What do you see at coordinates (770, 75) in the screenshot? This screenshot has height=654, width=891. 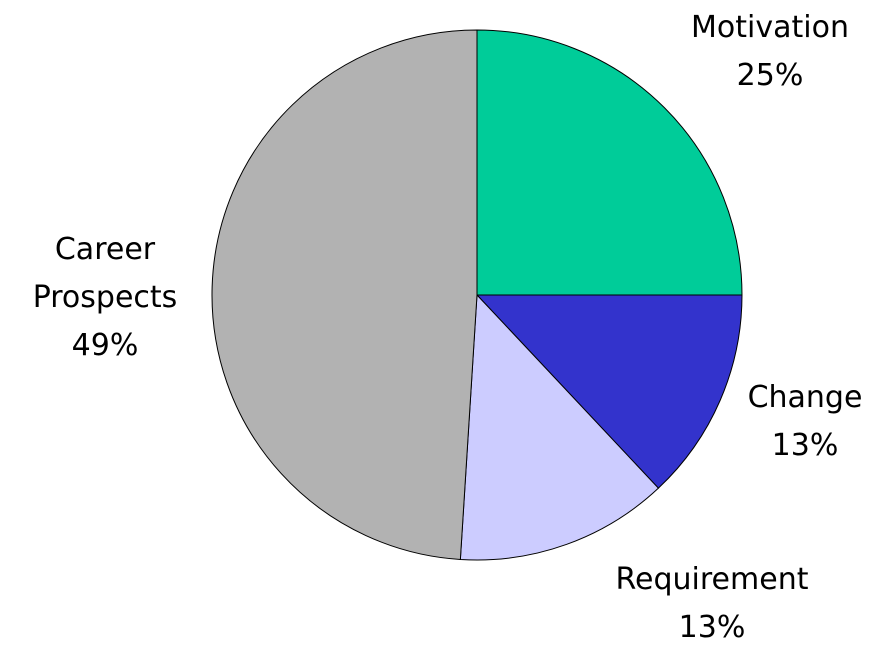 I see `value-label: 25%` at bounding box center [770, 75].